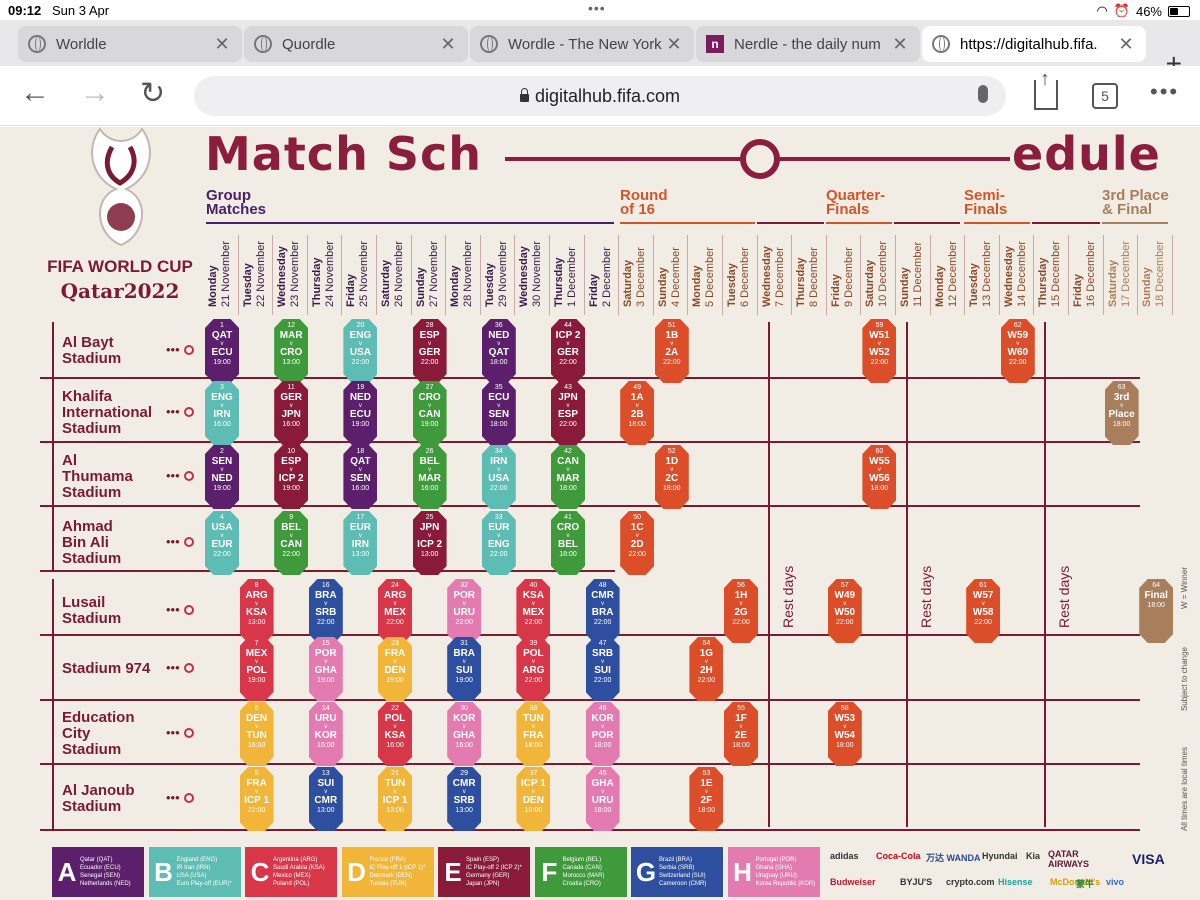 Image resolution: width=1200 pixels, height=900 pixels. I want to click on reload-icon: ↻, so click(153, 93).